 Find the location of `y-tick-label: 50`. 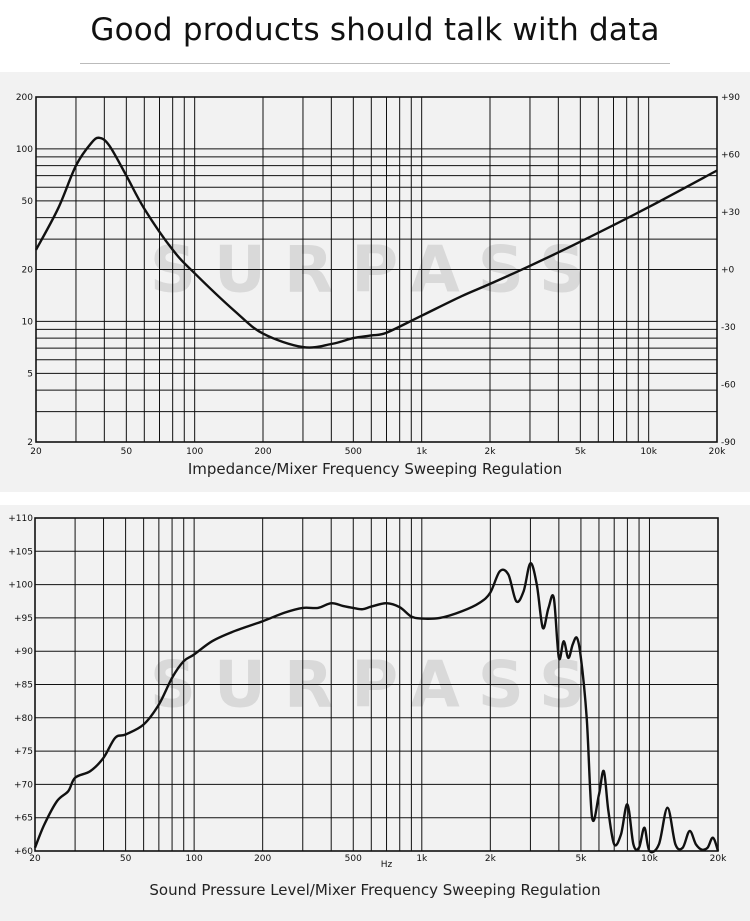

y-tick-label: 50 is located at coordinates (28, 202).